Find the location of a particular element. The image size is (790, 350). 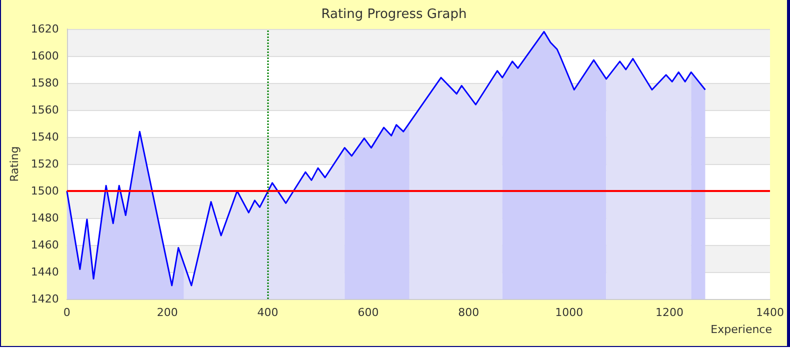

x-tick-label: 400 is located at coordinates (267, 312).